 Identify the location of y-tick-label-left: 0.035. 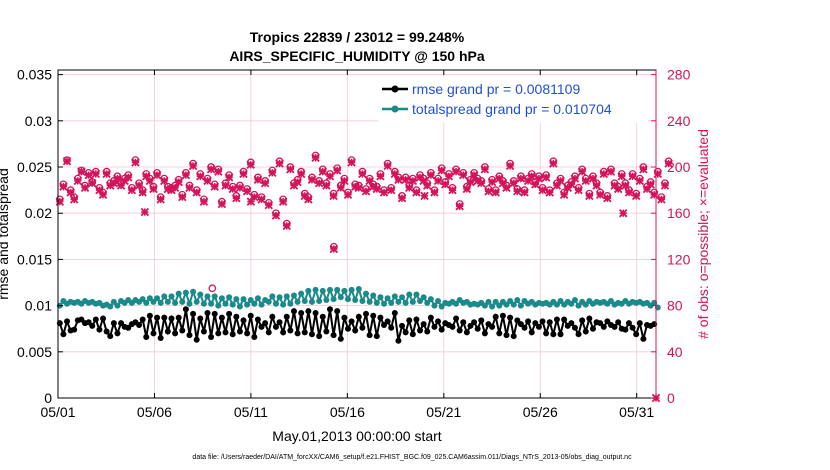
(34, 75).